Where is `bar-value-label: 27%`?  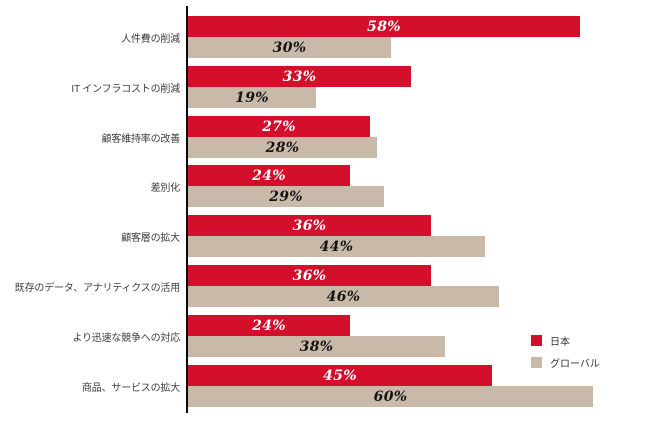 bar-value-label: 27% is located at coordinates (279, 126).